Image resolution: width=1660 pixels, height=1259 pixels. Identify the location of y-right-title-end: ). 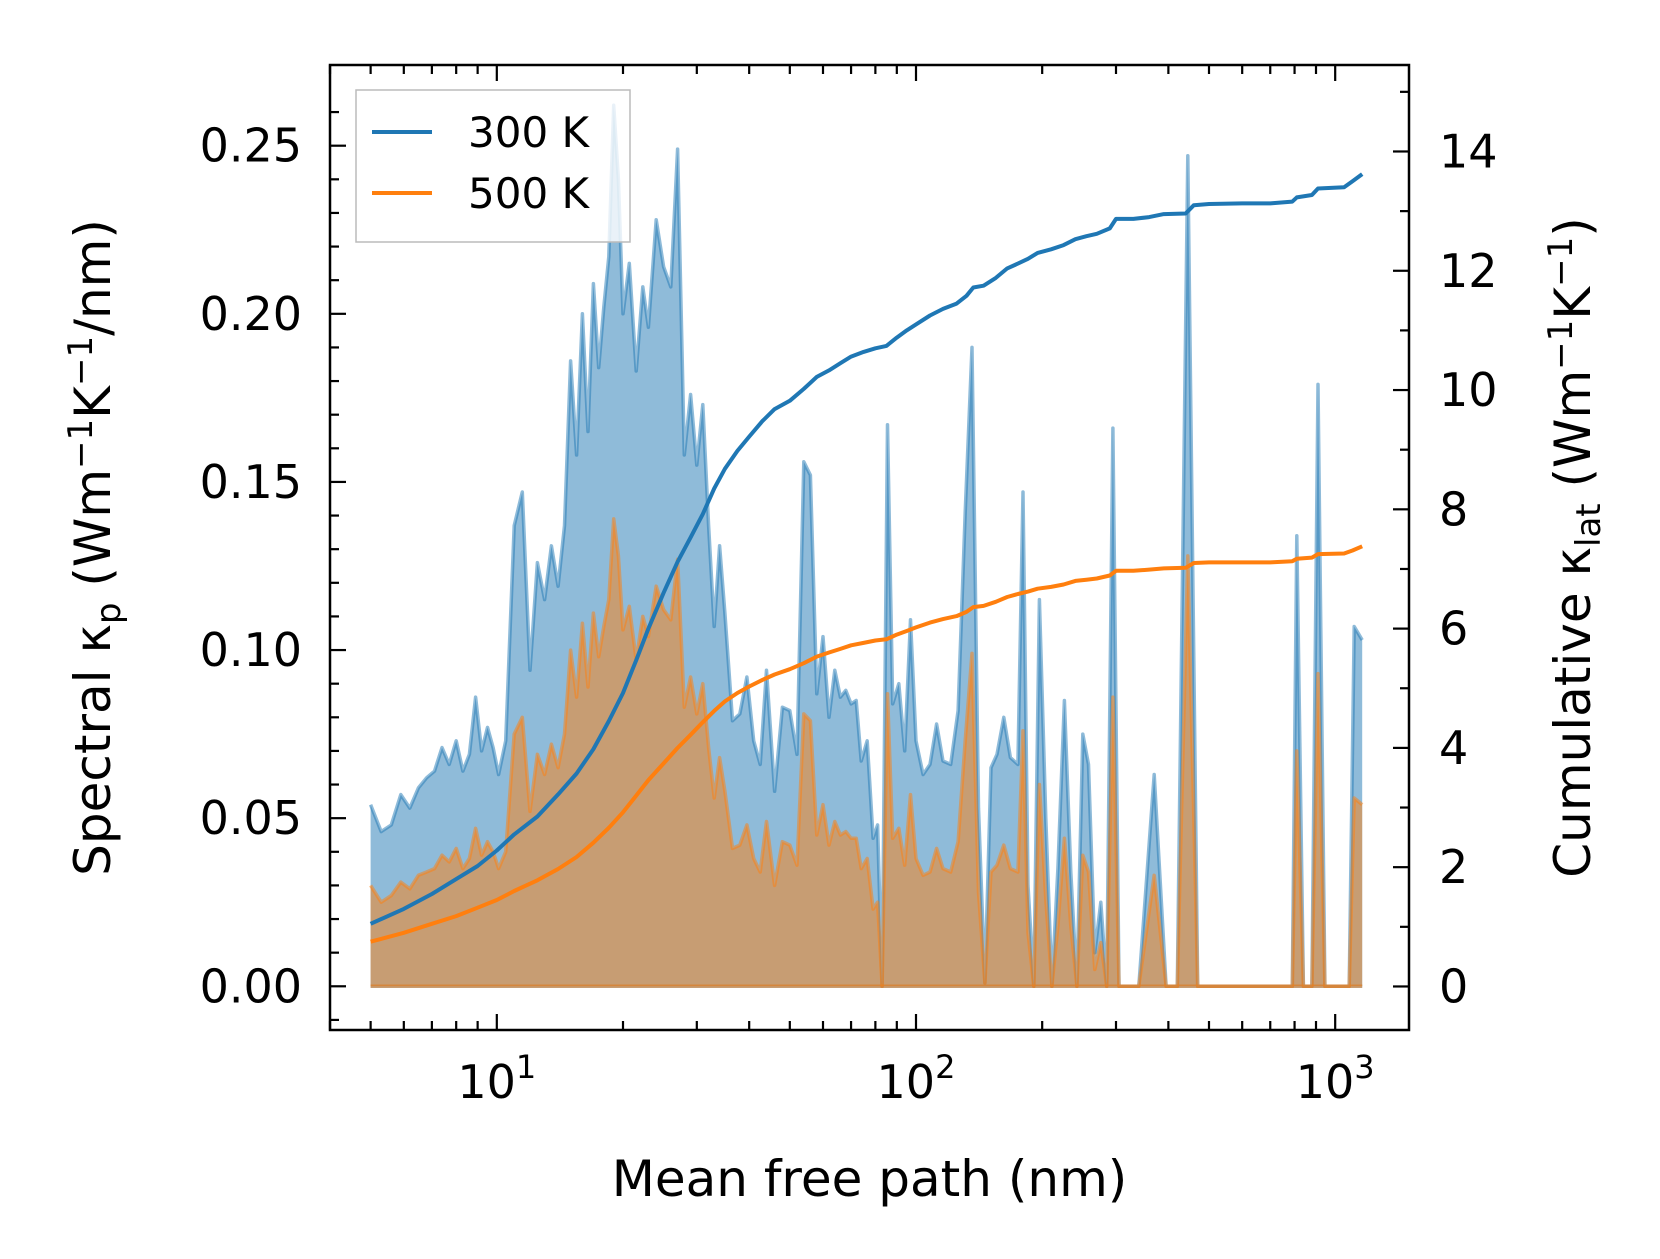
(1573, 227).